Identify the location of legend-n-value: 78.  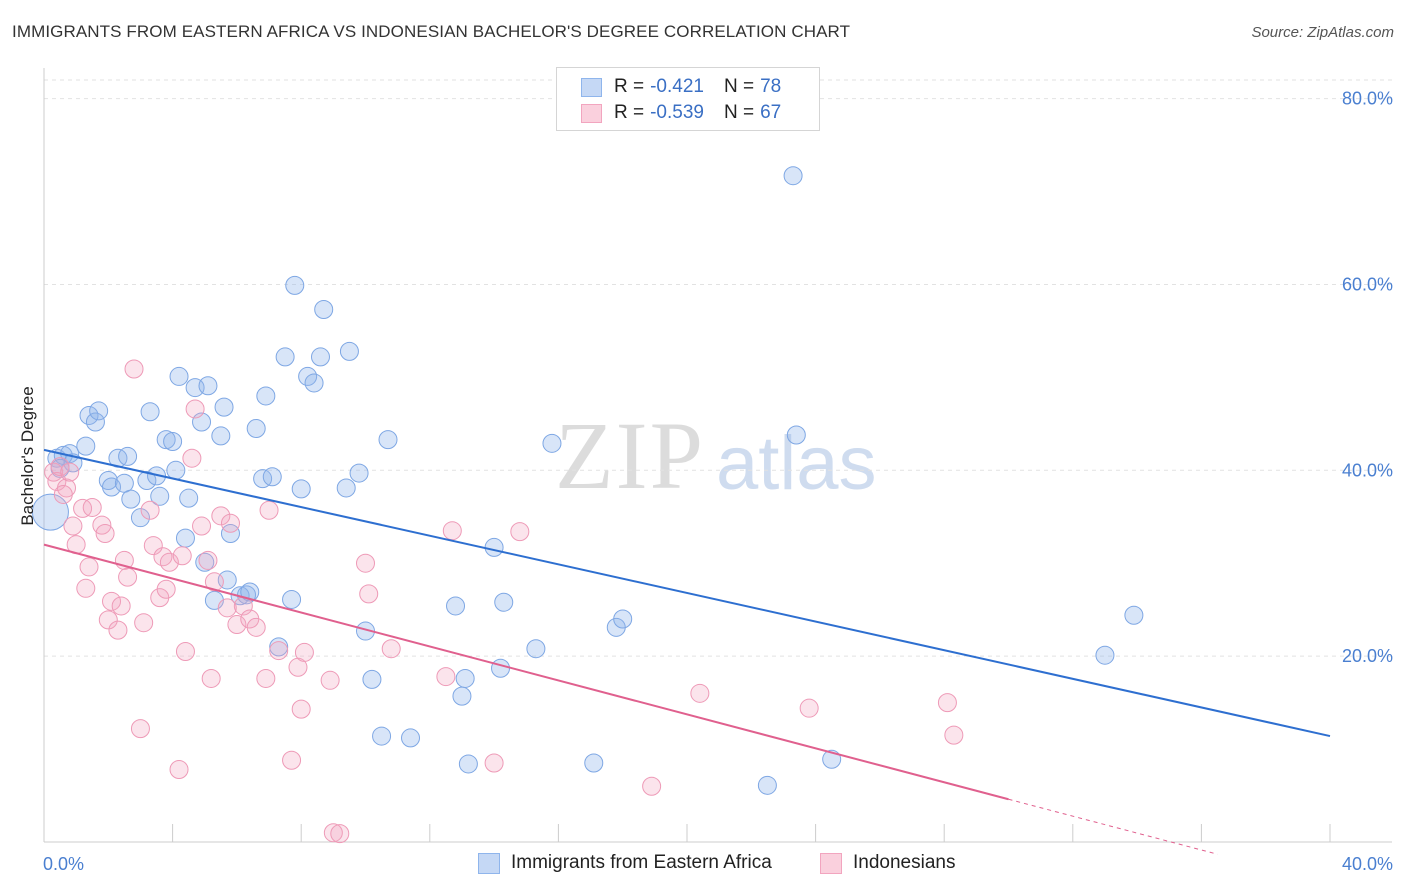
(771, 86).